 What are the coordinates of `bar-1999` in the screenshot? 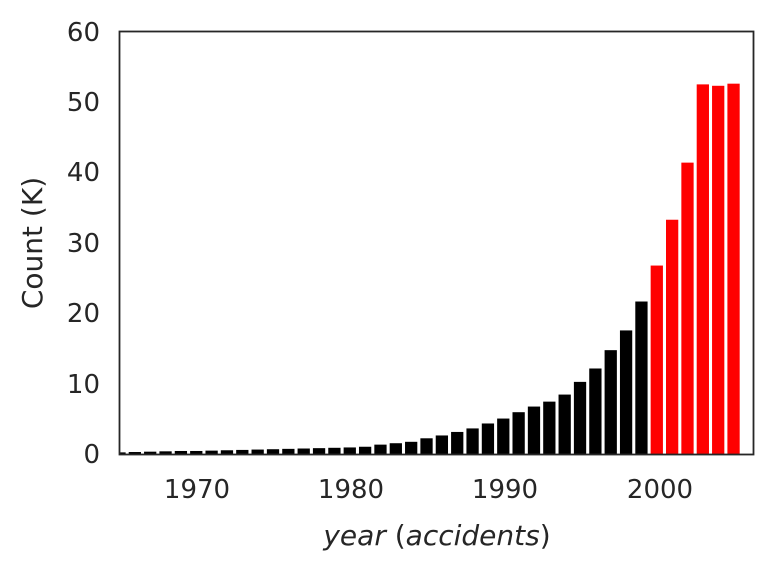 It's located at (641, 378).